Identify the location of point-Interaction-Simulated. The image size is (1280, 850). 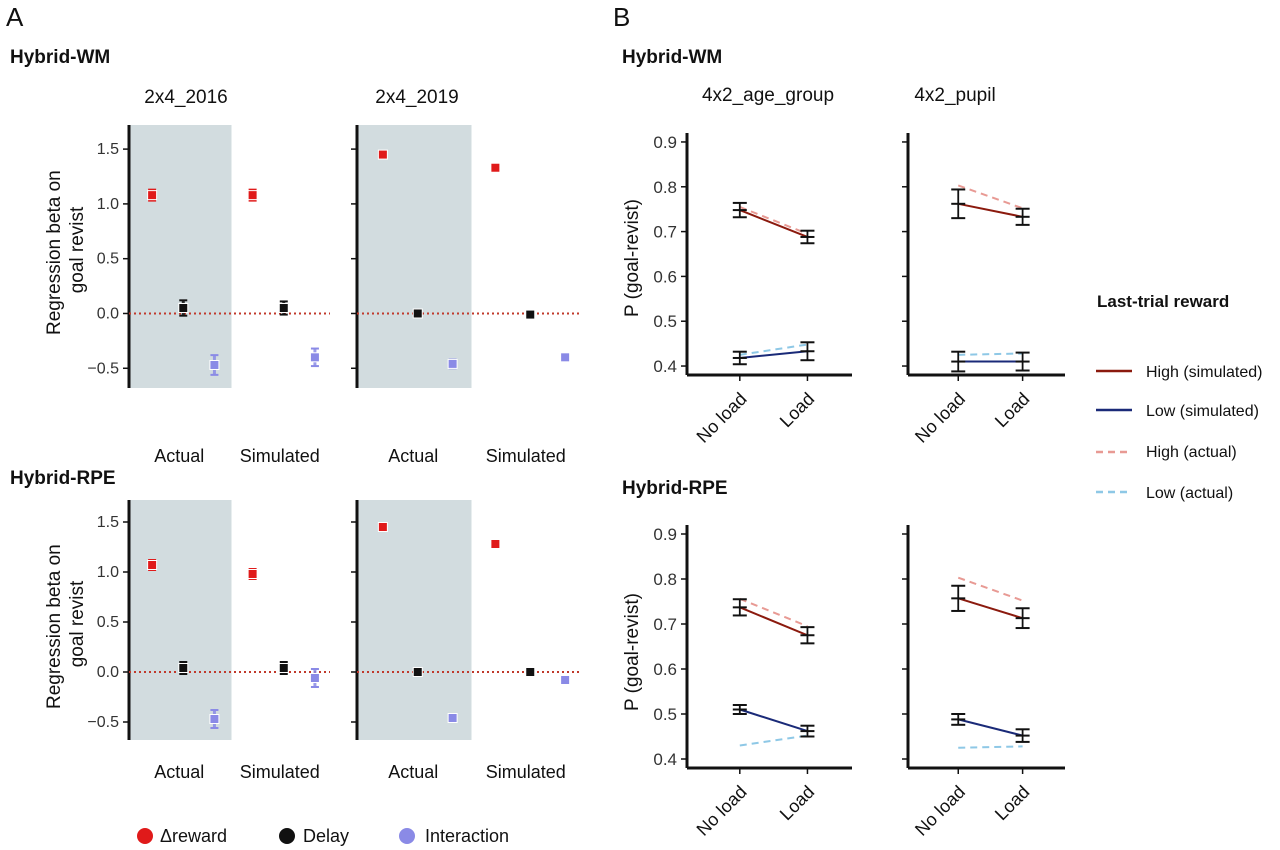
(565, 680).